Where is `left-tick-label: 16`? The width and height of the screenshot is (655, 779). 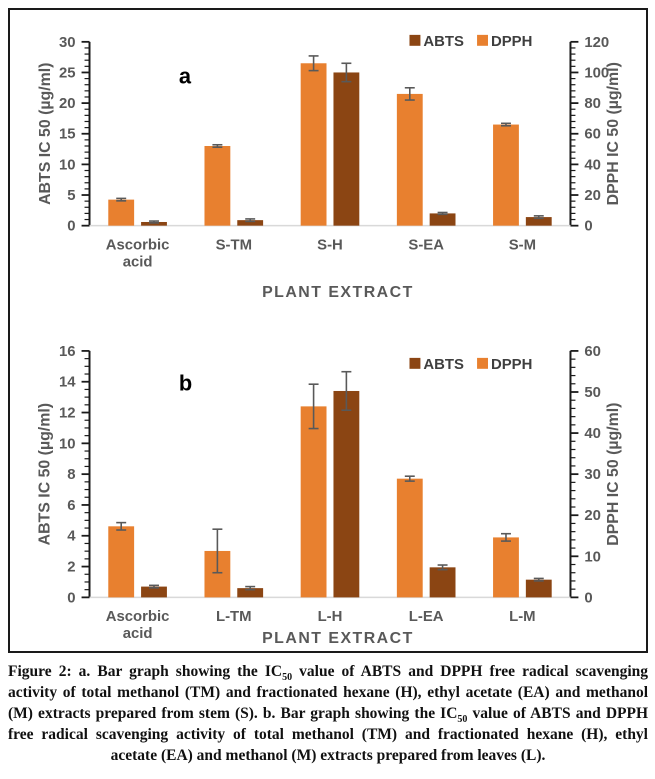 left-tick-label: 16 is located at coordinates (67, 352).